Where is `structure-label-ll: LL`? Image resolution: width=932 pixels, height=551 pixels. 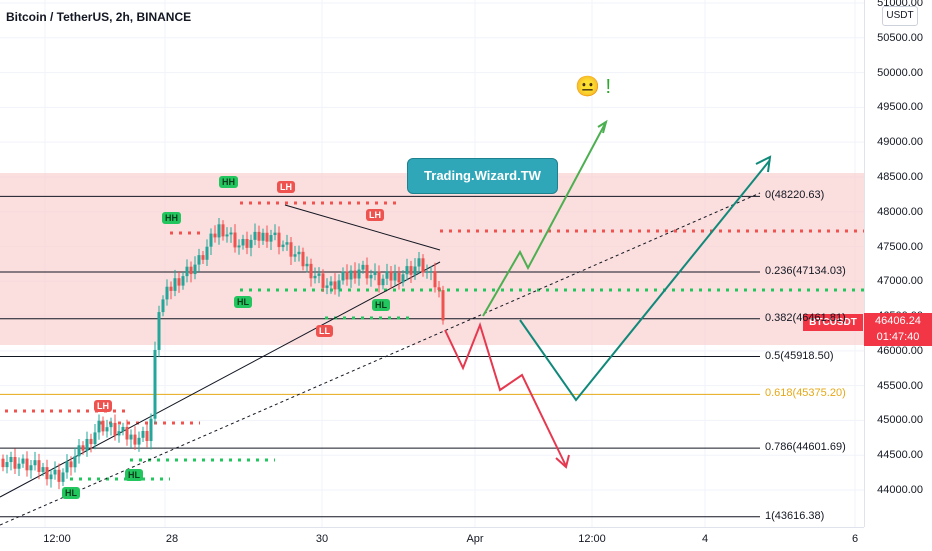
structure-label-ll: LL is located at coordinates (324, 331).